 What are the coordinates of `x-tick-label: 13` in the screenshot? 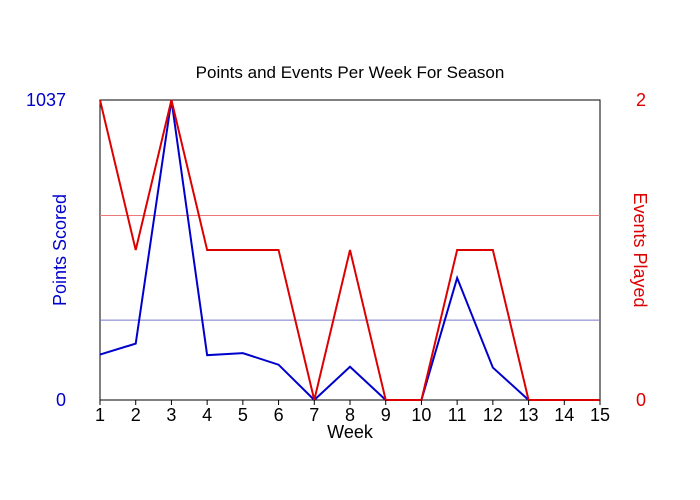 It's located at (529, 415).